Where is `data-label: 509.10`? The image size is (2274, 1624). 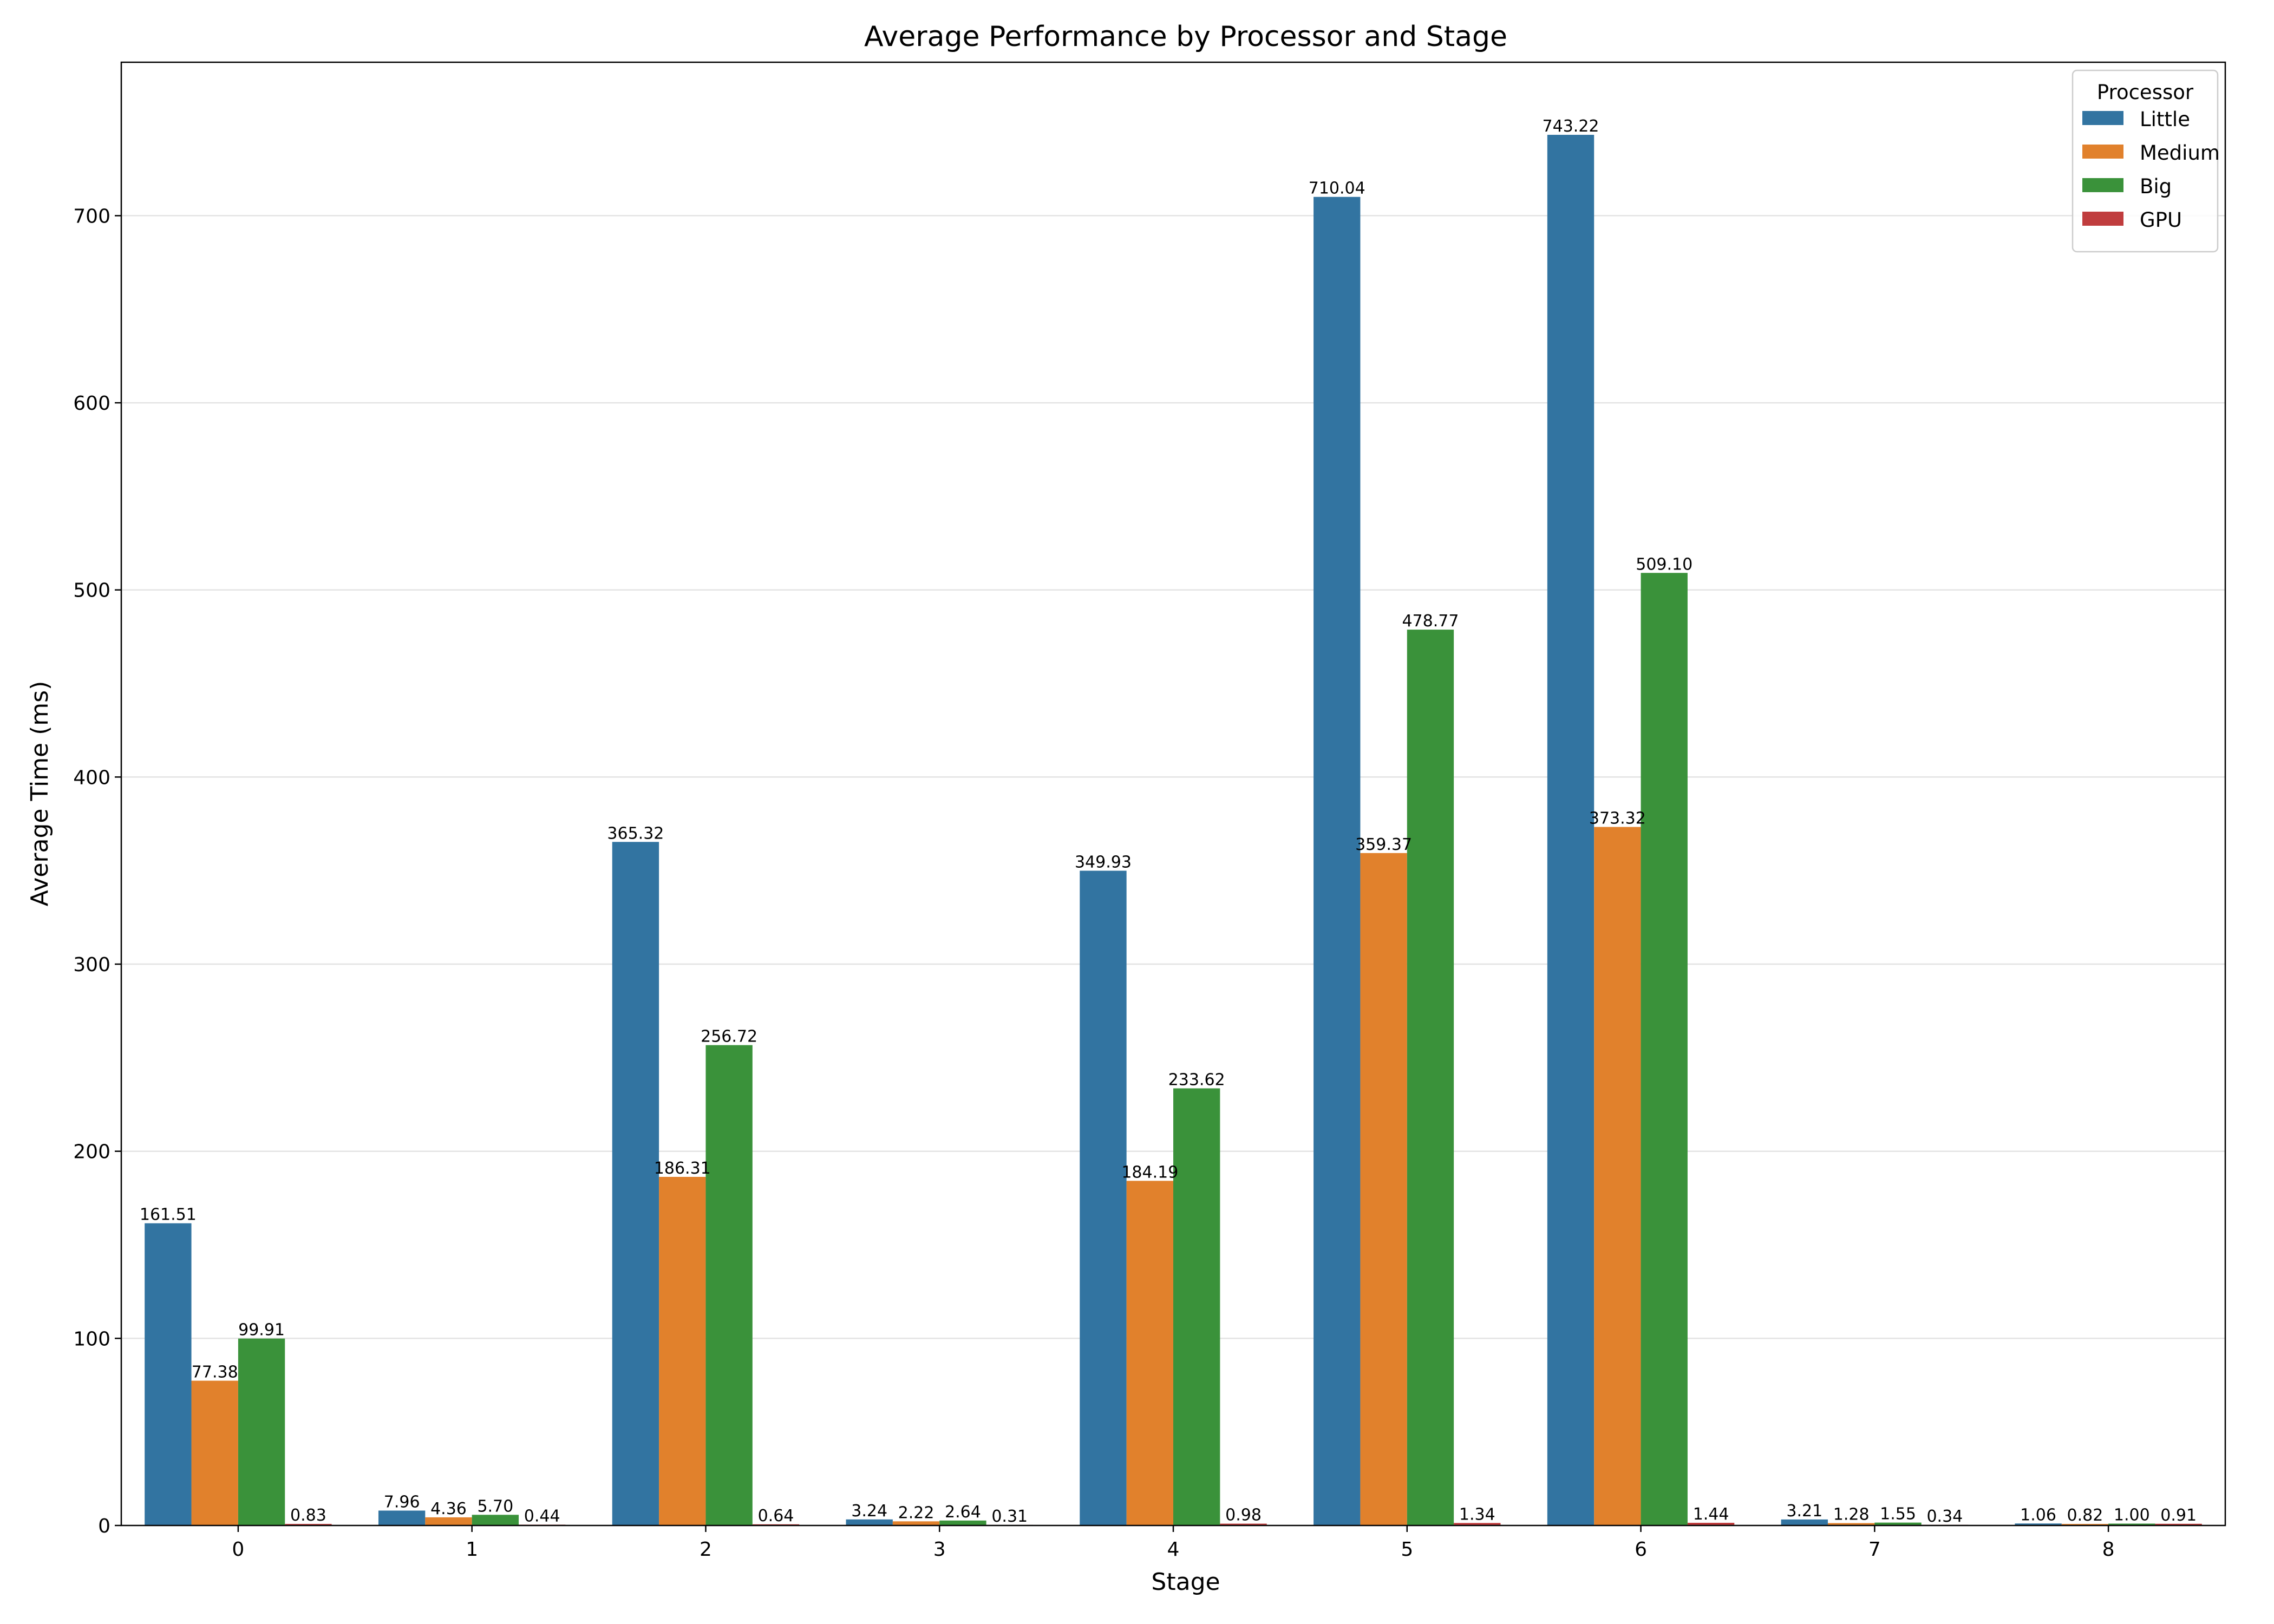
data-label: 509.10 is located at coordinates (1665, 564).